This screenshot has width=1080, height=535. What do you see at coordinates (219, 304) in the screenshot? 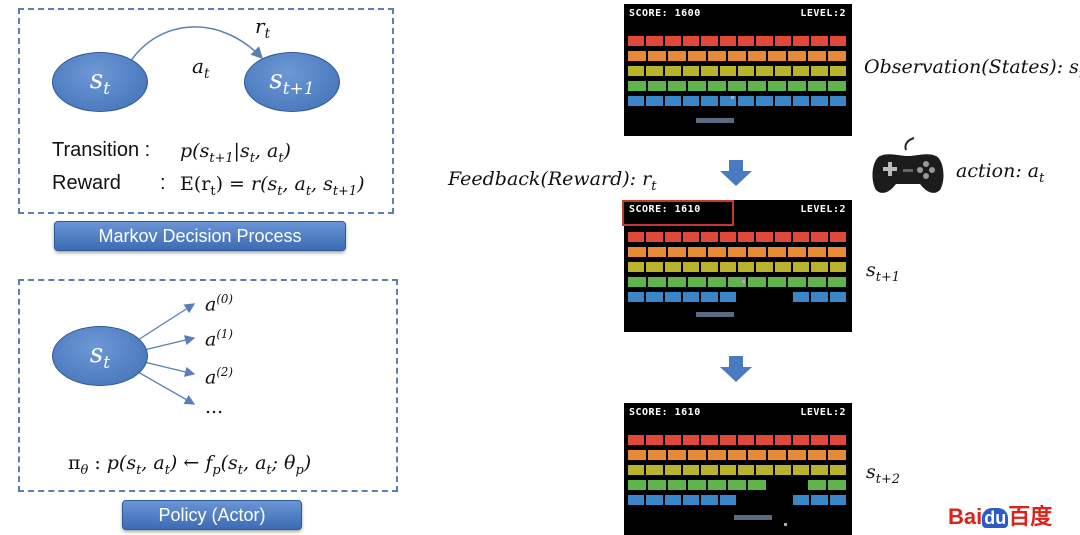
I see `action-option-0: a(0)` at bounding box center [219, 304].